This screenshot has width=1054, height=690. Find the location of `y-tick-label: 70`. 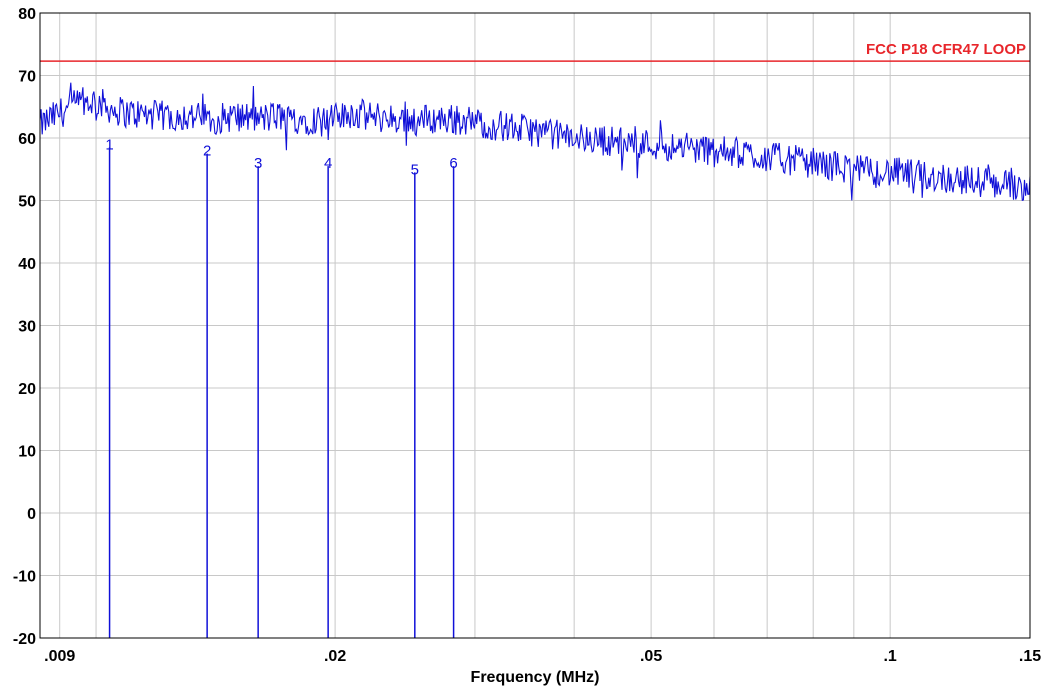

y-tick-label: 70 is located at coordinates (27, 77).